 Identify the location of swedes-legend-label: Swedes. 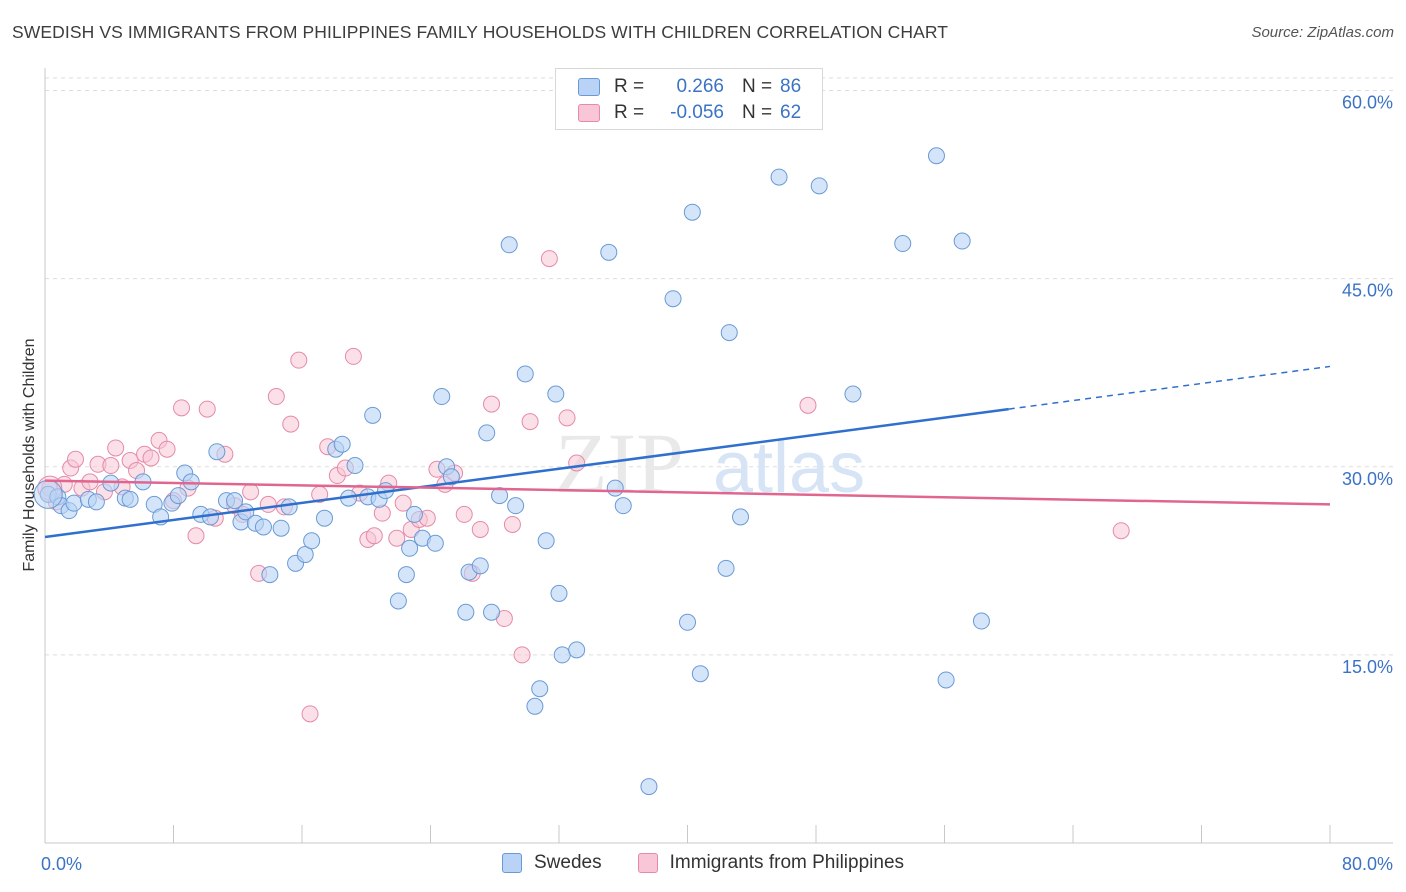
(567, 862).